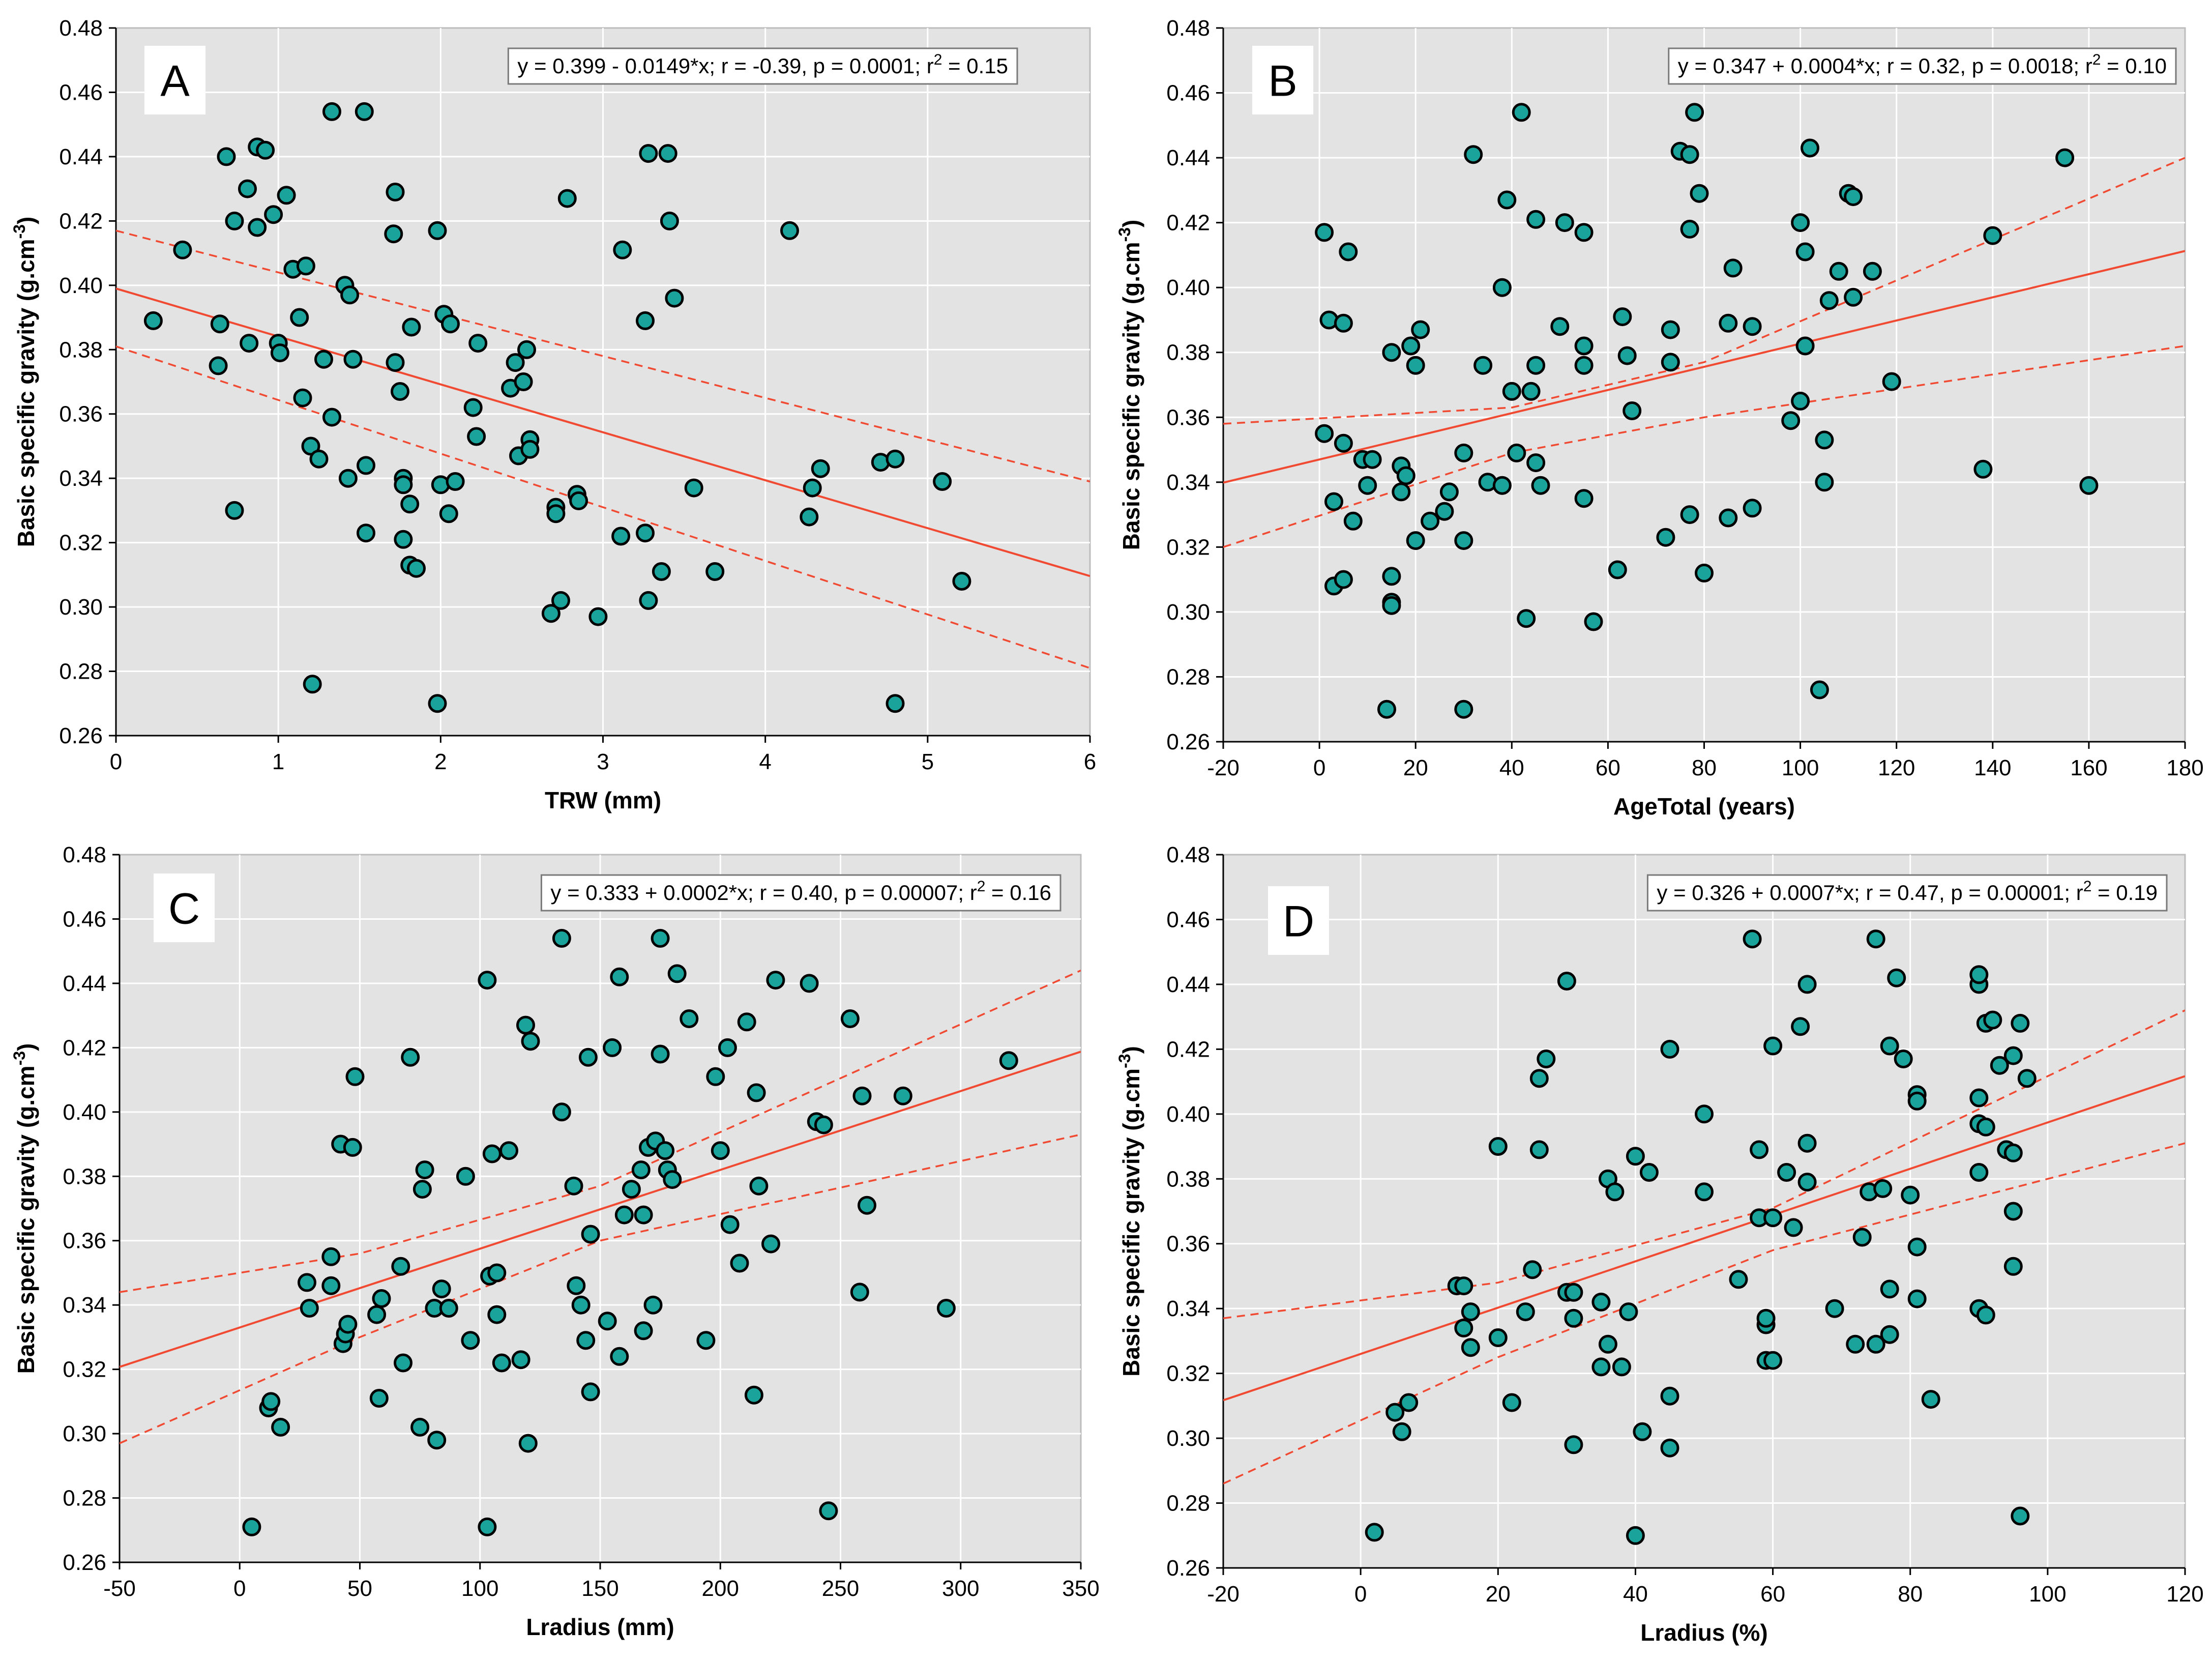 The width and height of the screenshot is (2212, 1660). Describe the element at coordinates (1188, 1308) in the screenshot. I see `y-tick-label: 0.34` at that location.